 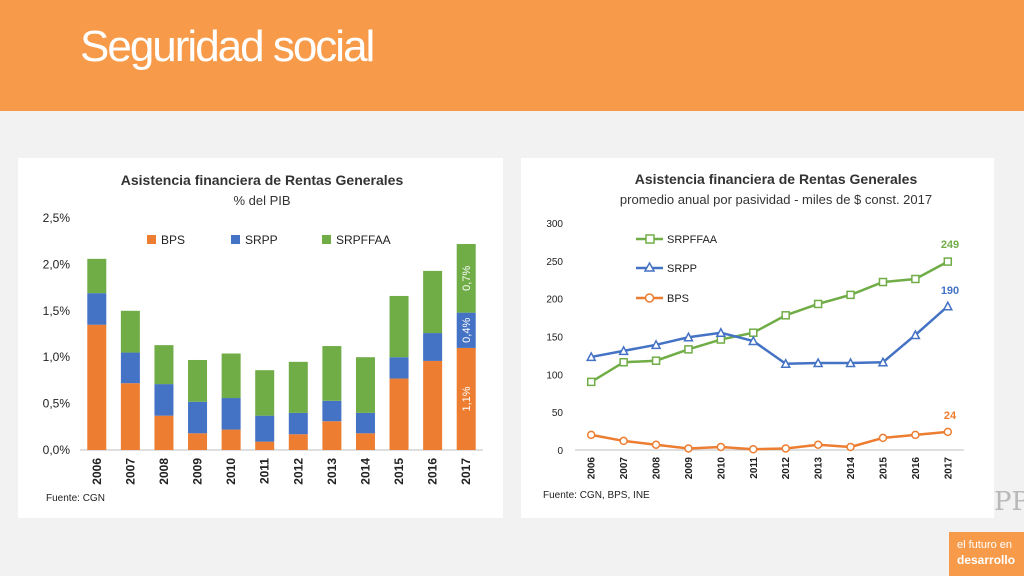 What do you see at coordinates (689, 468) in the screenshot?
I see `line-x-tick: 2009` at bounding box center [689, 468].